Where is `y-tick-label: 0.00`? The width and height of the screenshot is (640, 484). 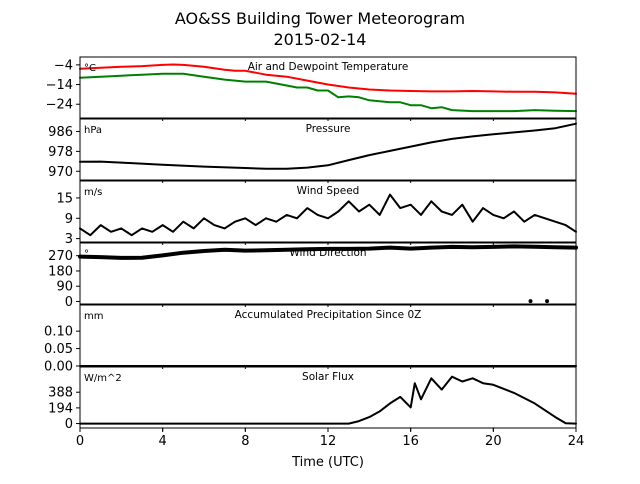
y-tick-label: 0.00 is located at coordinates (58, 367).